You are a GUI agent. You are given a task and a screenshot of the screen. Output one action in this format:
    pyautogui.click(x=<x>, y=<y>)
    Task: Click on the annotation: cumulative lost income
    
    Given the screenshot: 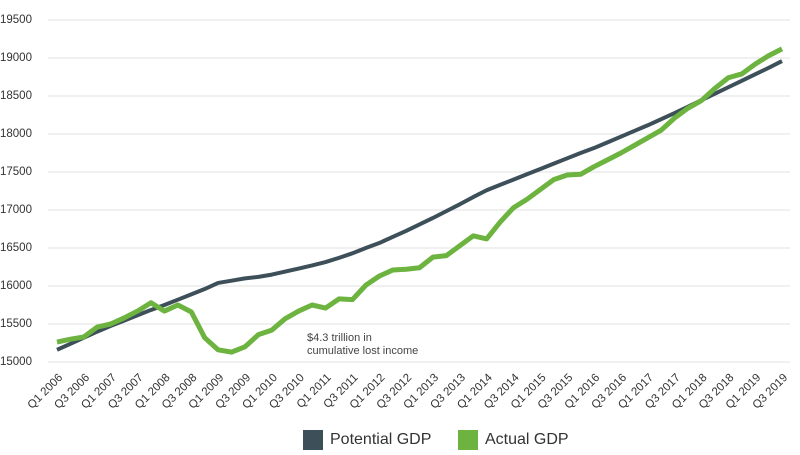 What is the action you would take?
    pyautogui.click(x=362, y=351)
    